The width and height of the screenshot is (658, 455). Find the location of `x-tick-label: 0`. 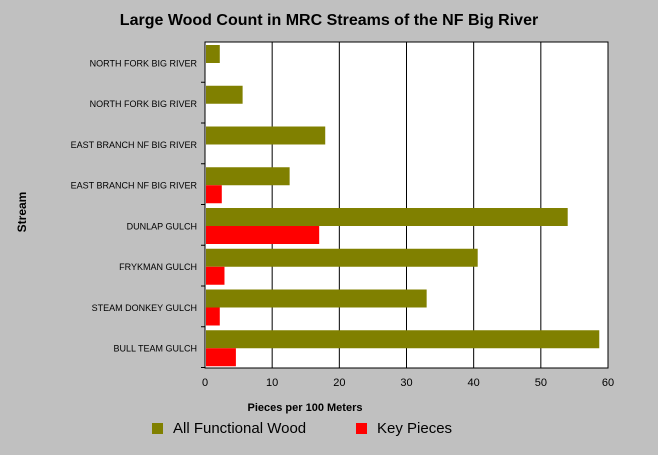

x-tick-label: 0 is located at coordinates (205, 383).